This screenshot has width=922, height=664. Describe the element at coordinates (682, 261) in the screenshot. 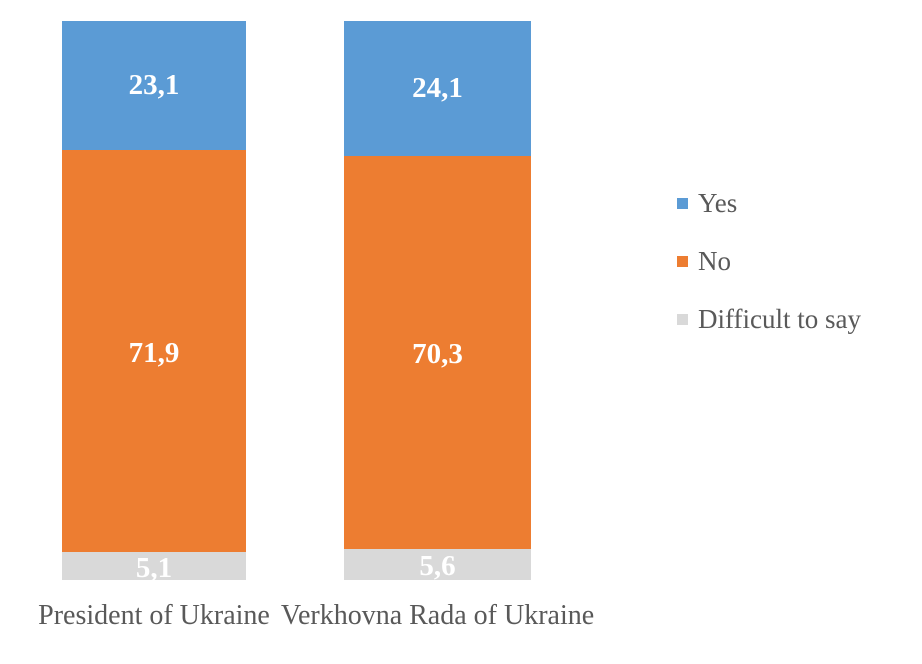

I see `legend-swatch-no` at that location.